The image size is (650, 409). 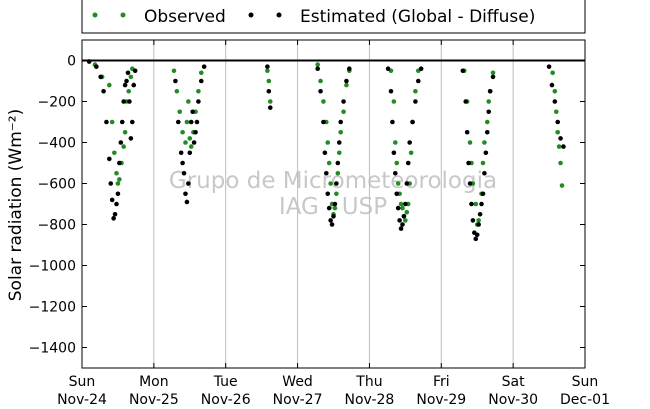 I want to click on y-tick-label: −600, so click(x=57, y=185).